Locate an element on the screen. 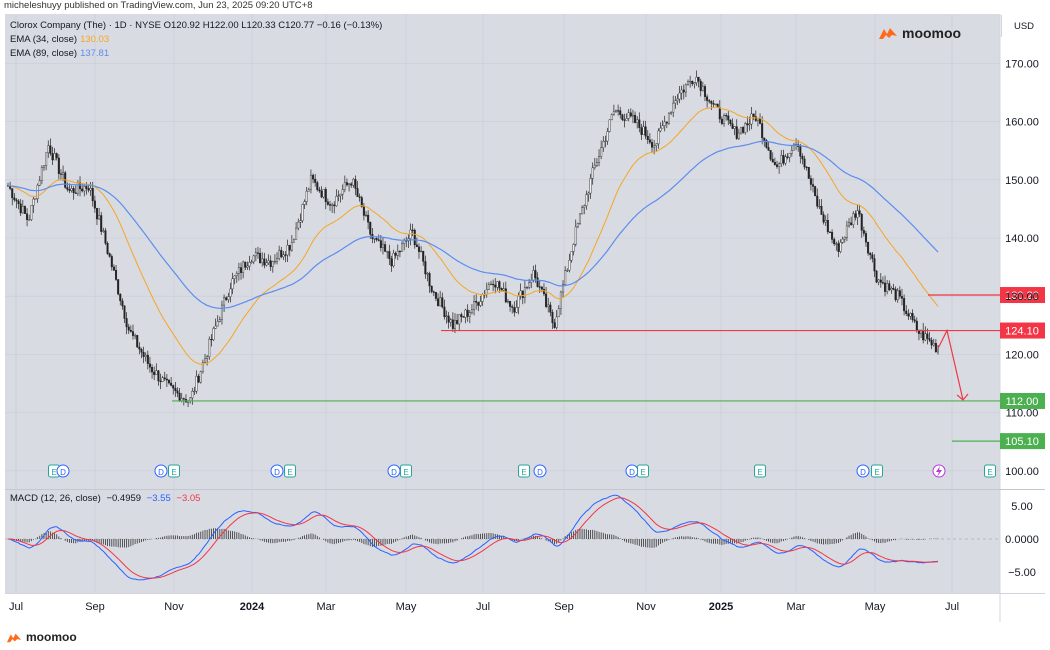 The image size is (1050, 650). time-tick: May is located at coordinates (875, 607).